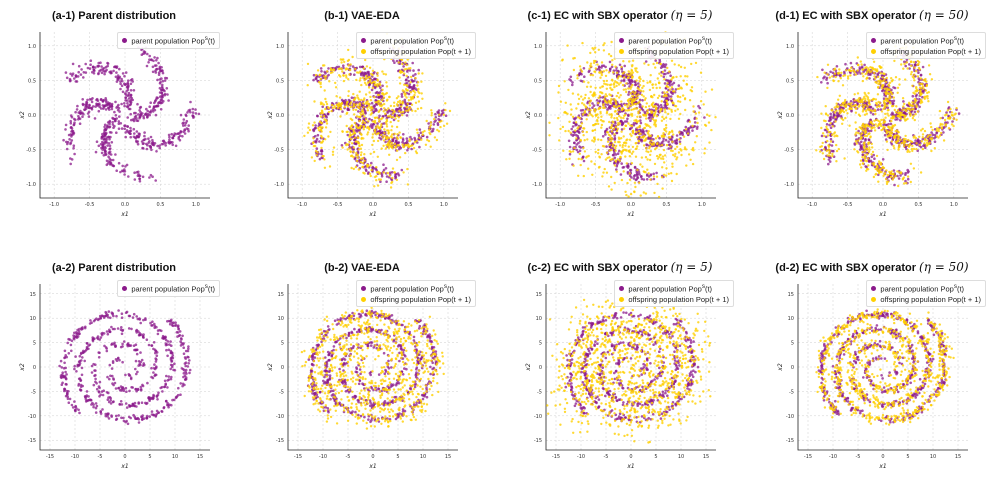 This screenshot has width=987, height=478. I want to click on chart-title: (c-1) EC with SBX operator (η = 5), so click(620, 15).